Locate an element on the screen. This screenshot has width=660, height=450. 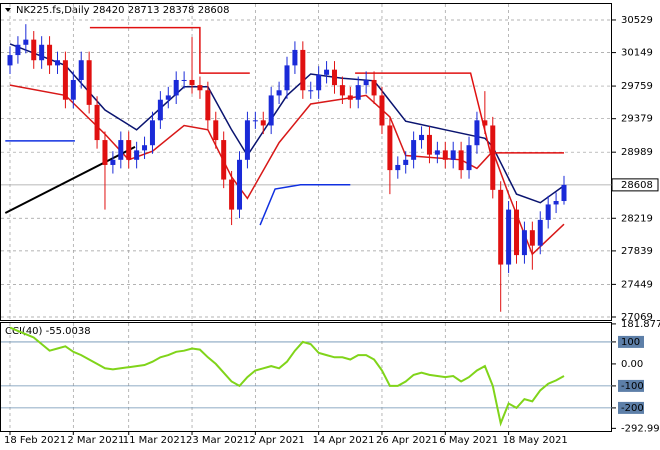
y-tick-label: 29379 is located at coordinates (637, 119).